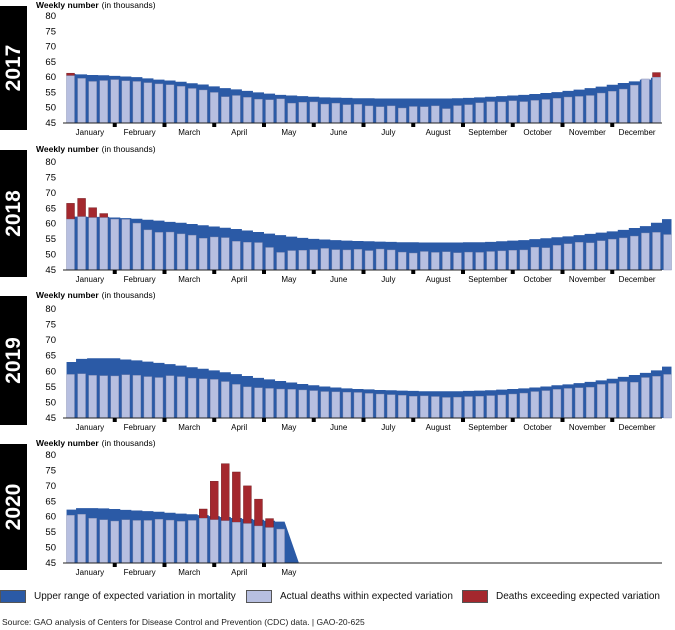 The height and width of the screenshot is (630, 675). What do you see at coordinates (578, 596) in the screenshot?
I see `legend-exceeding-label: Deaths exceeding expected variation` at bounding box center [578, 596].